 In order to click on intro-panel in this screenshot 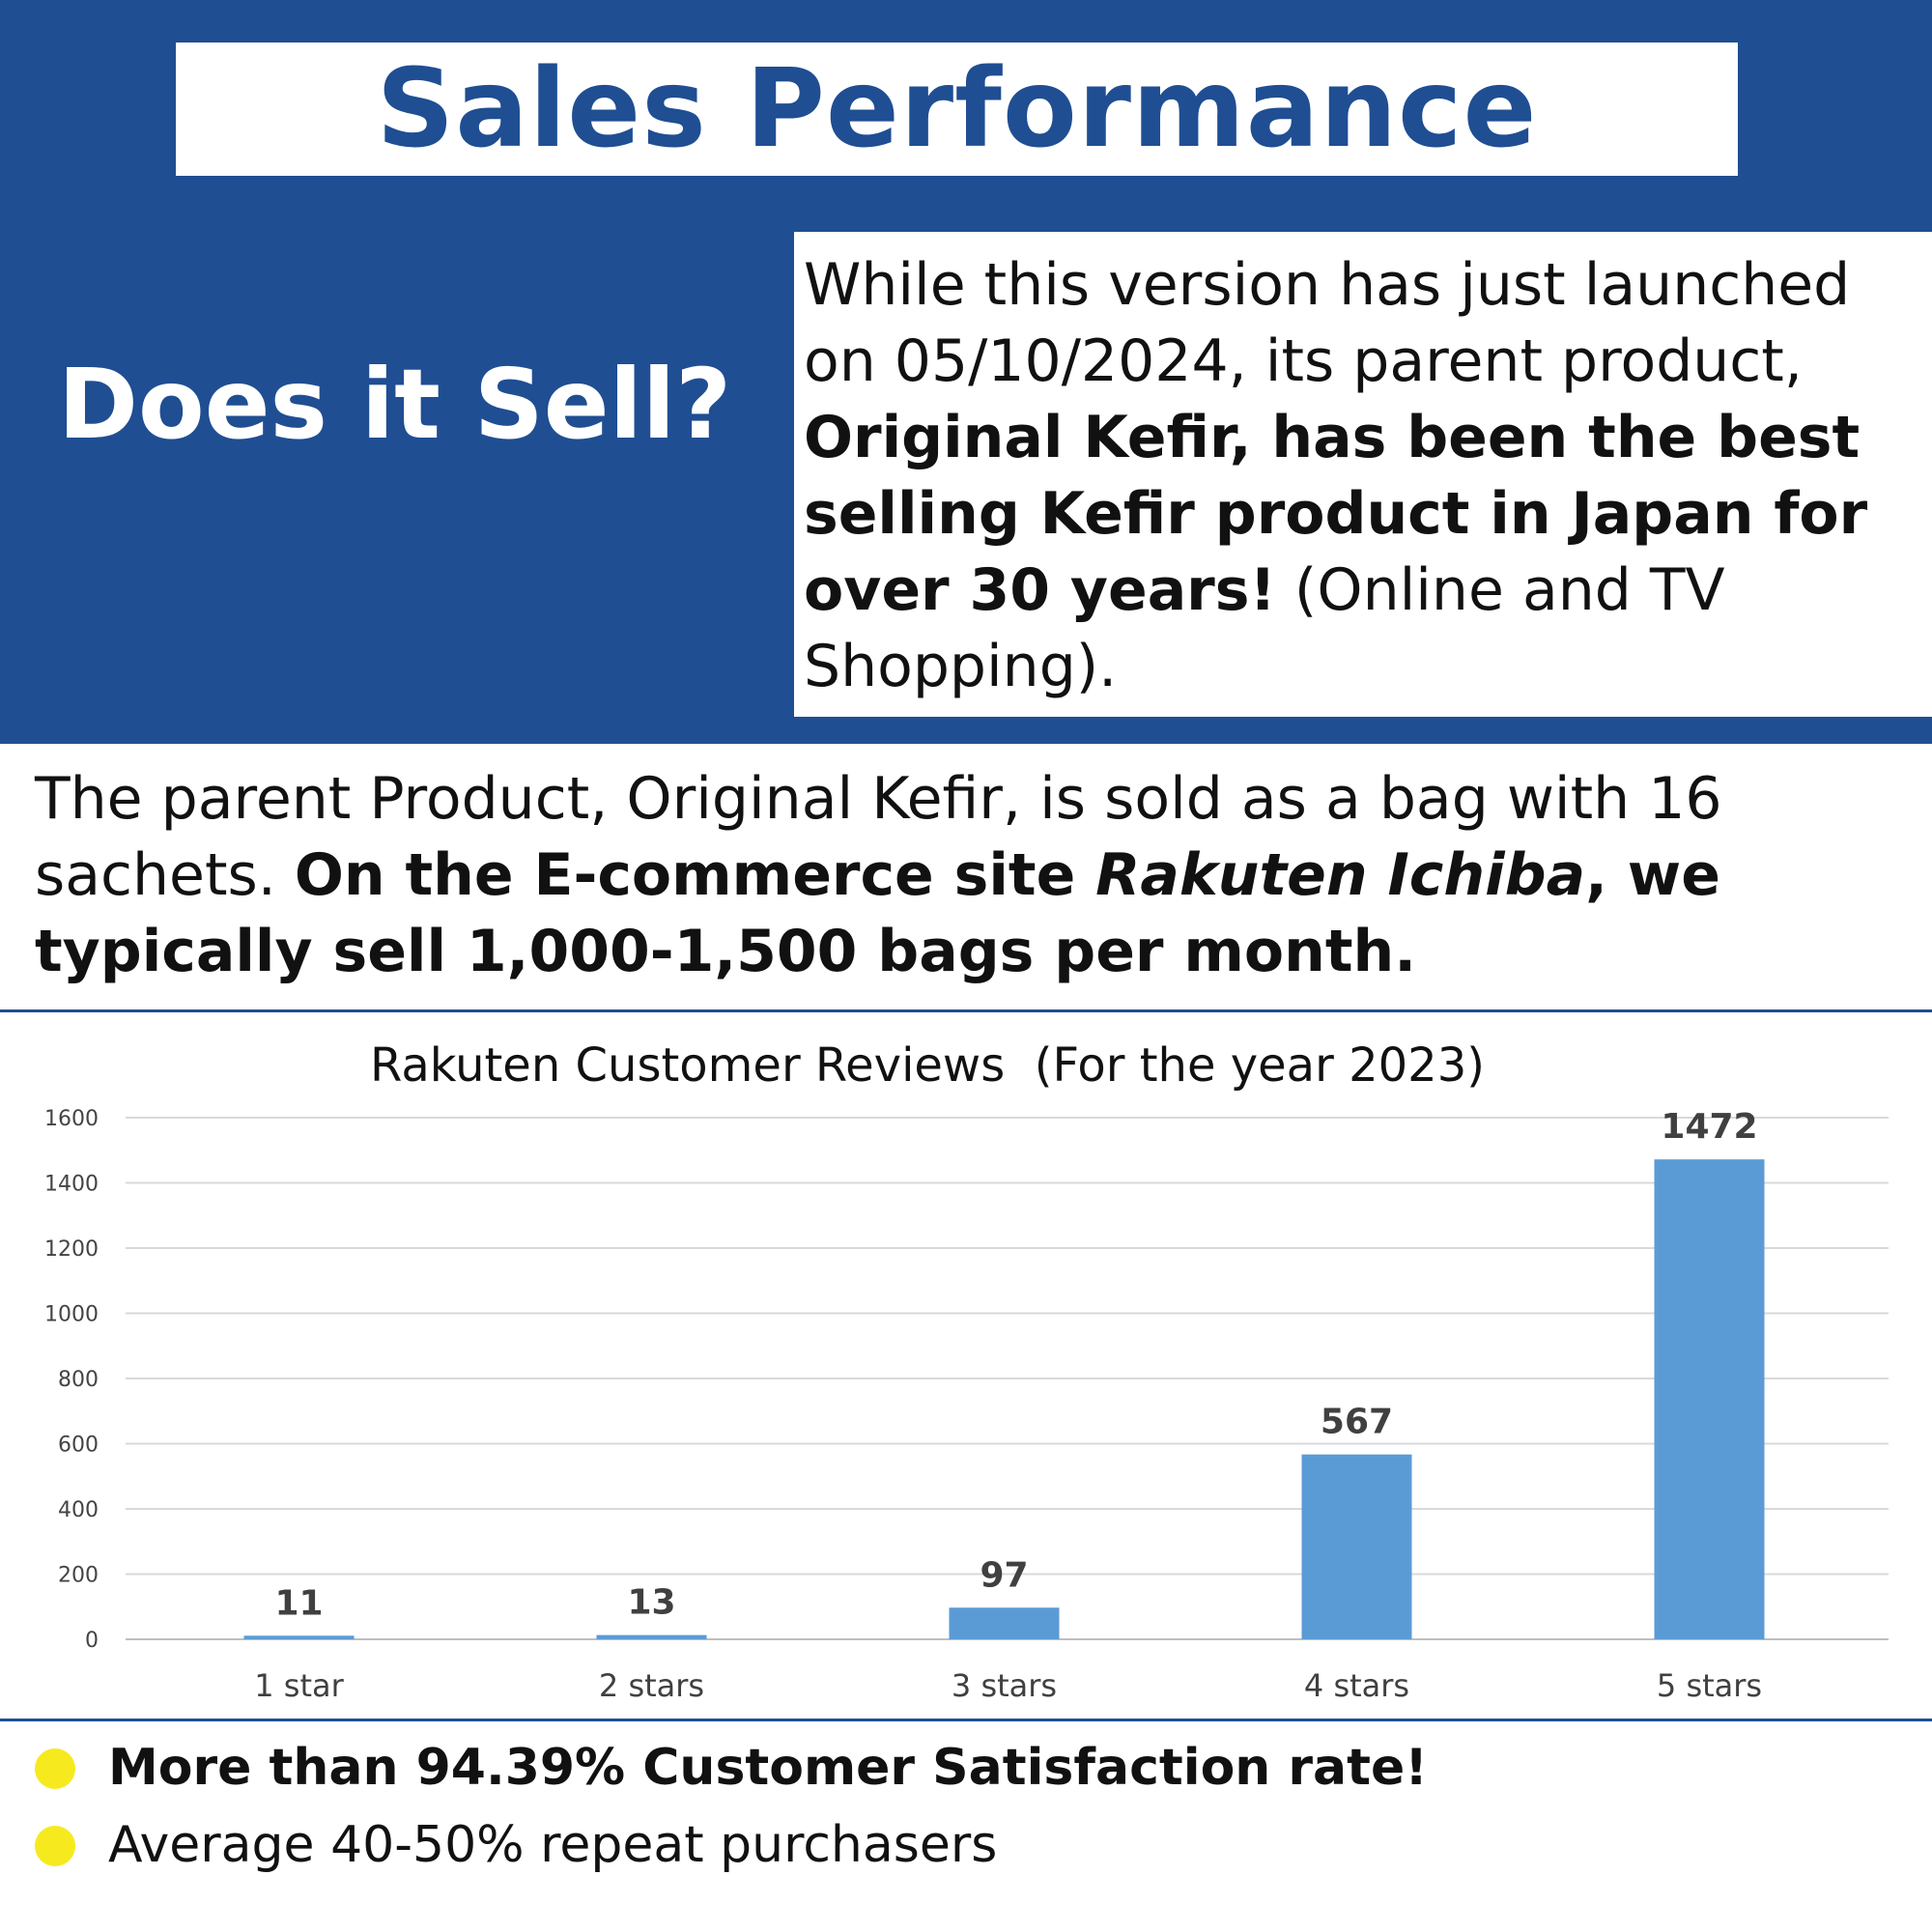, I will do `click(1363, 474)`.